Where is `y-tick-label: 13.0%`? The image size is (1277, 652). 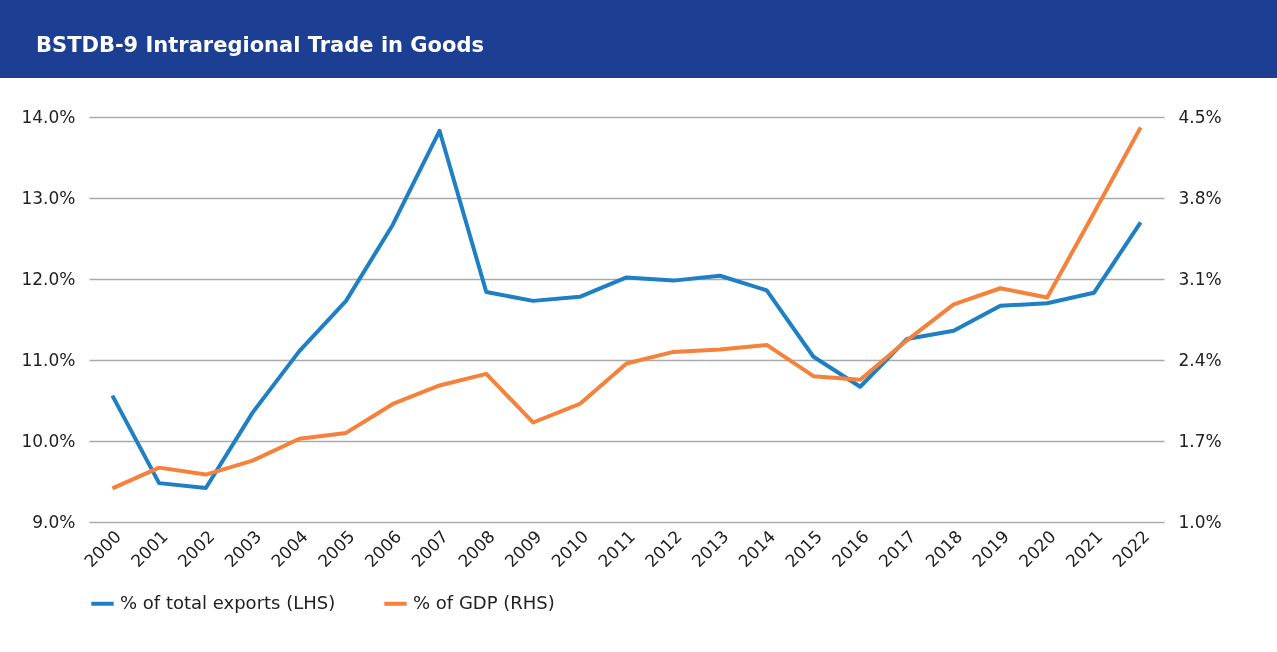
y-tick-label: 13.0% is located at coordinates (48, 197).